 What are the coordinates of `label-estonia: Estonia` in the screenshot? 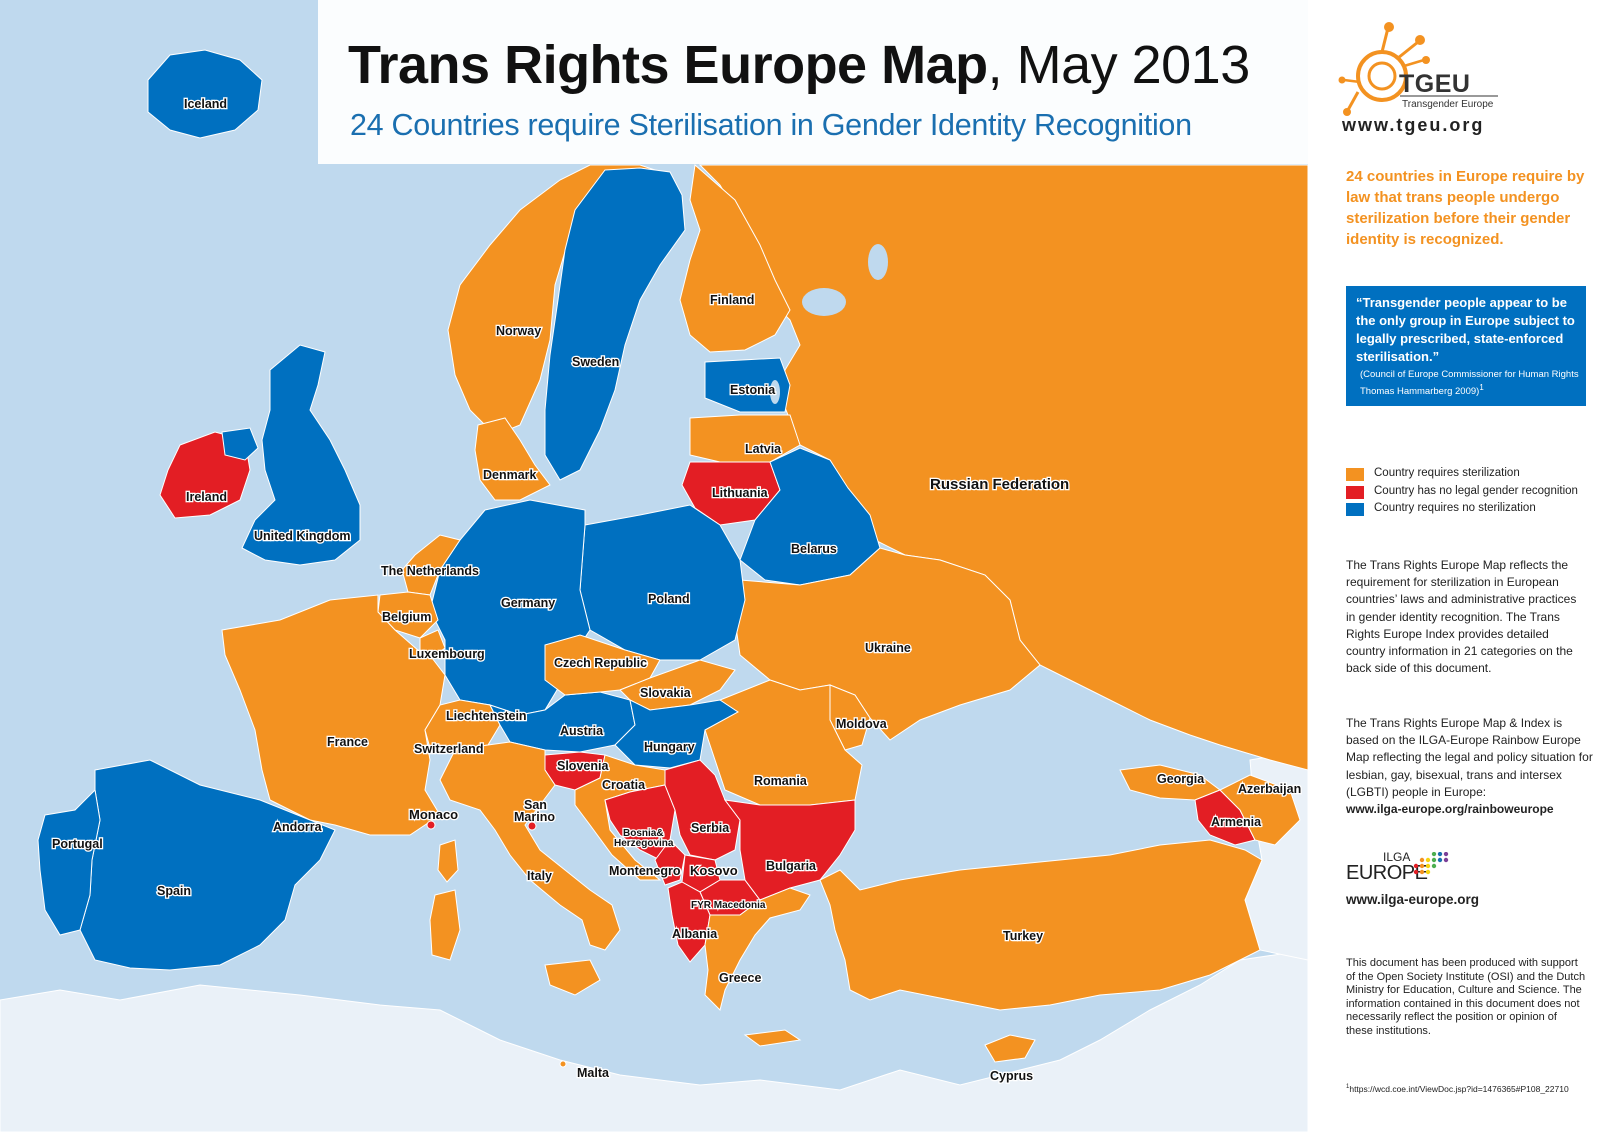 It's located at (753, 390).